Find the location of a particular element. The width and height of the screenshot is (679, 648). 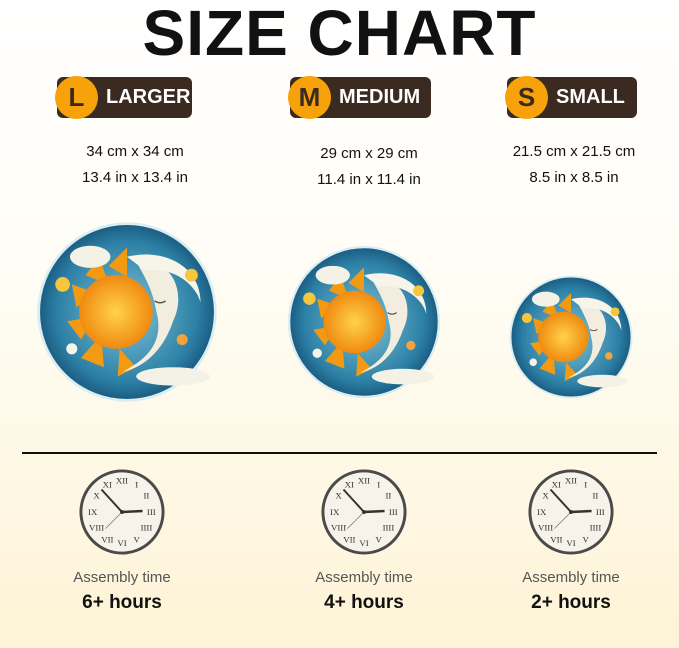

sun-moon-puzzle-image-medium is located at coordinates (364, 322).